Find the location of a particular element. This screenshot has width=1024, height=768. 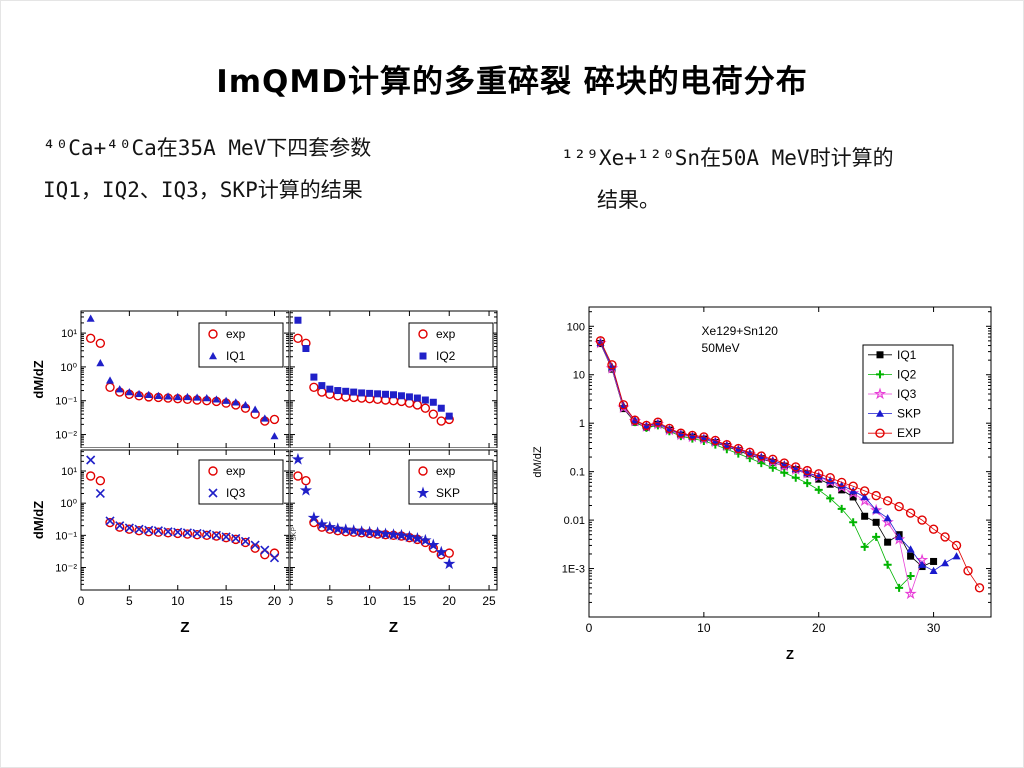

left-caption-line2: IQ1，IQ2、IQ3，SKP计算的结果 is located at coordinates (203, 190).